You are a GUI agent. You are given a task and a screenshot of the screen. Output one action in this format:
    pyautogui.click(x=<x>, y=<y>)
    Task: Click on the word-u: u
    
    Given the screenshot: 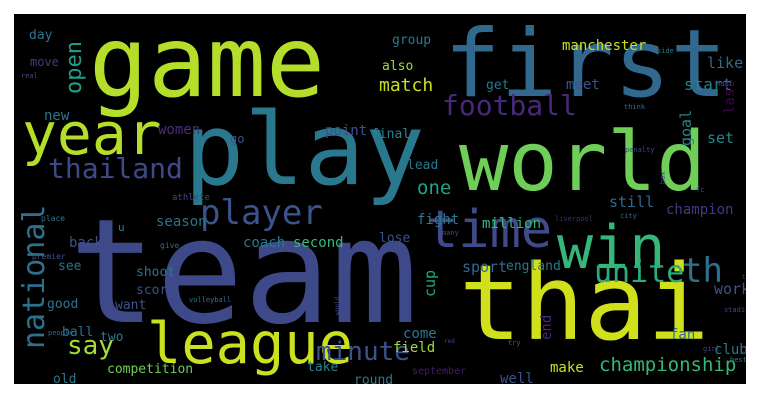 What is the action you would take?
    pyautogui.click(x=121, y=227)
    